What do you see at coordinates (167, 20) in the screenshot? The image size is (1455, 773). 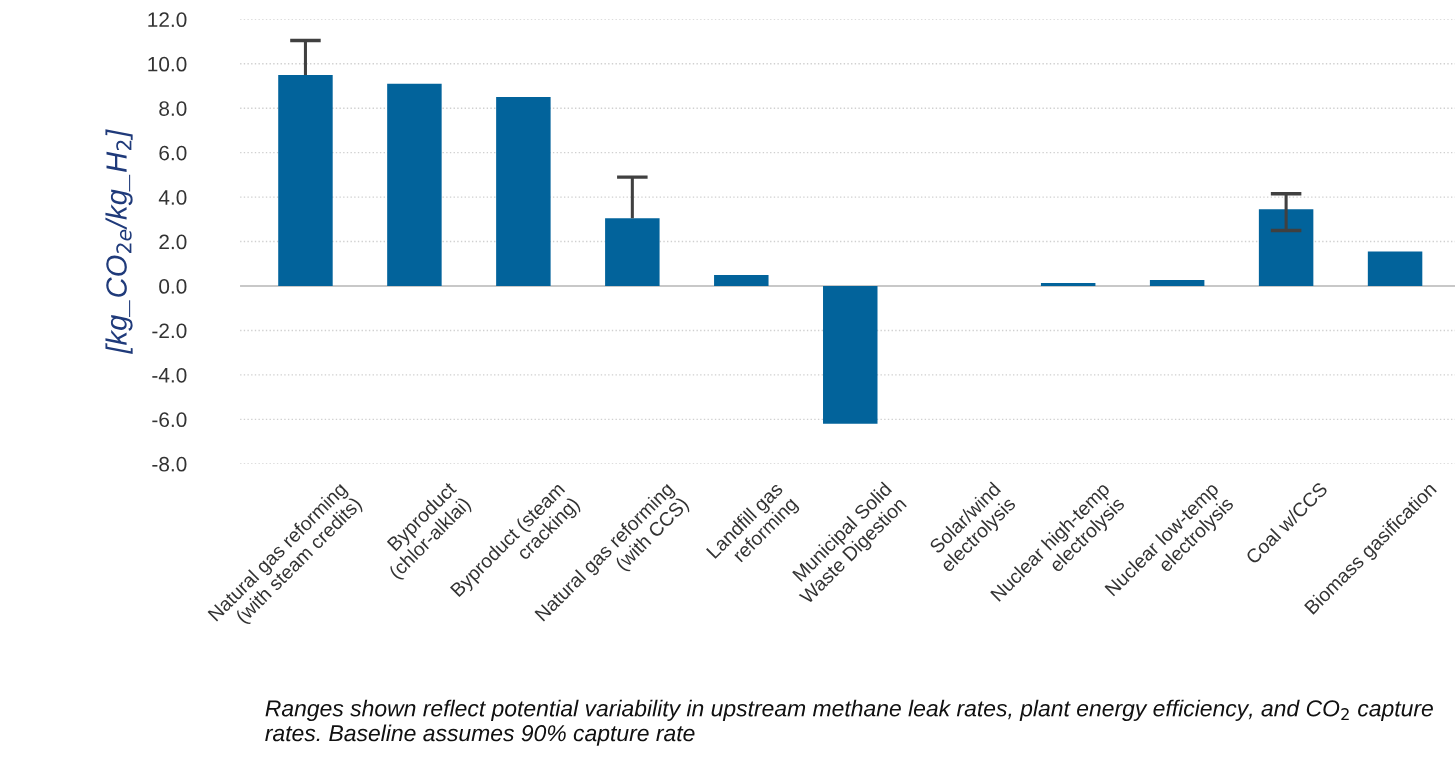 I see `y-tick-label: 12.0` at bounding box center [167, 20].